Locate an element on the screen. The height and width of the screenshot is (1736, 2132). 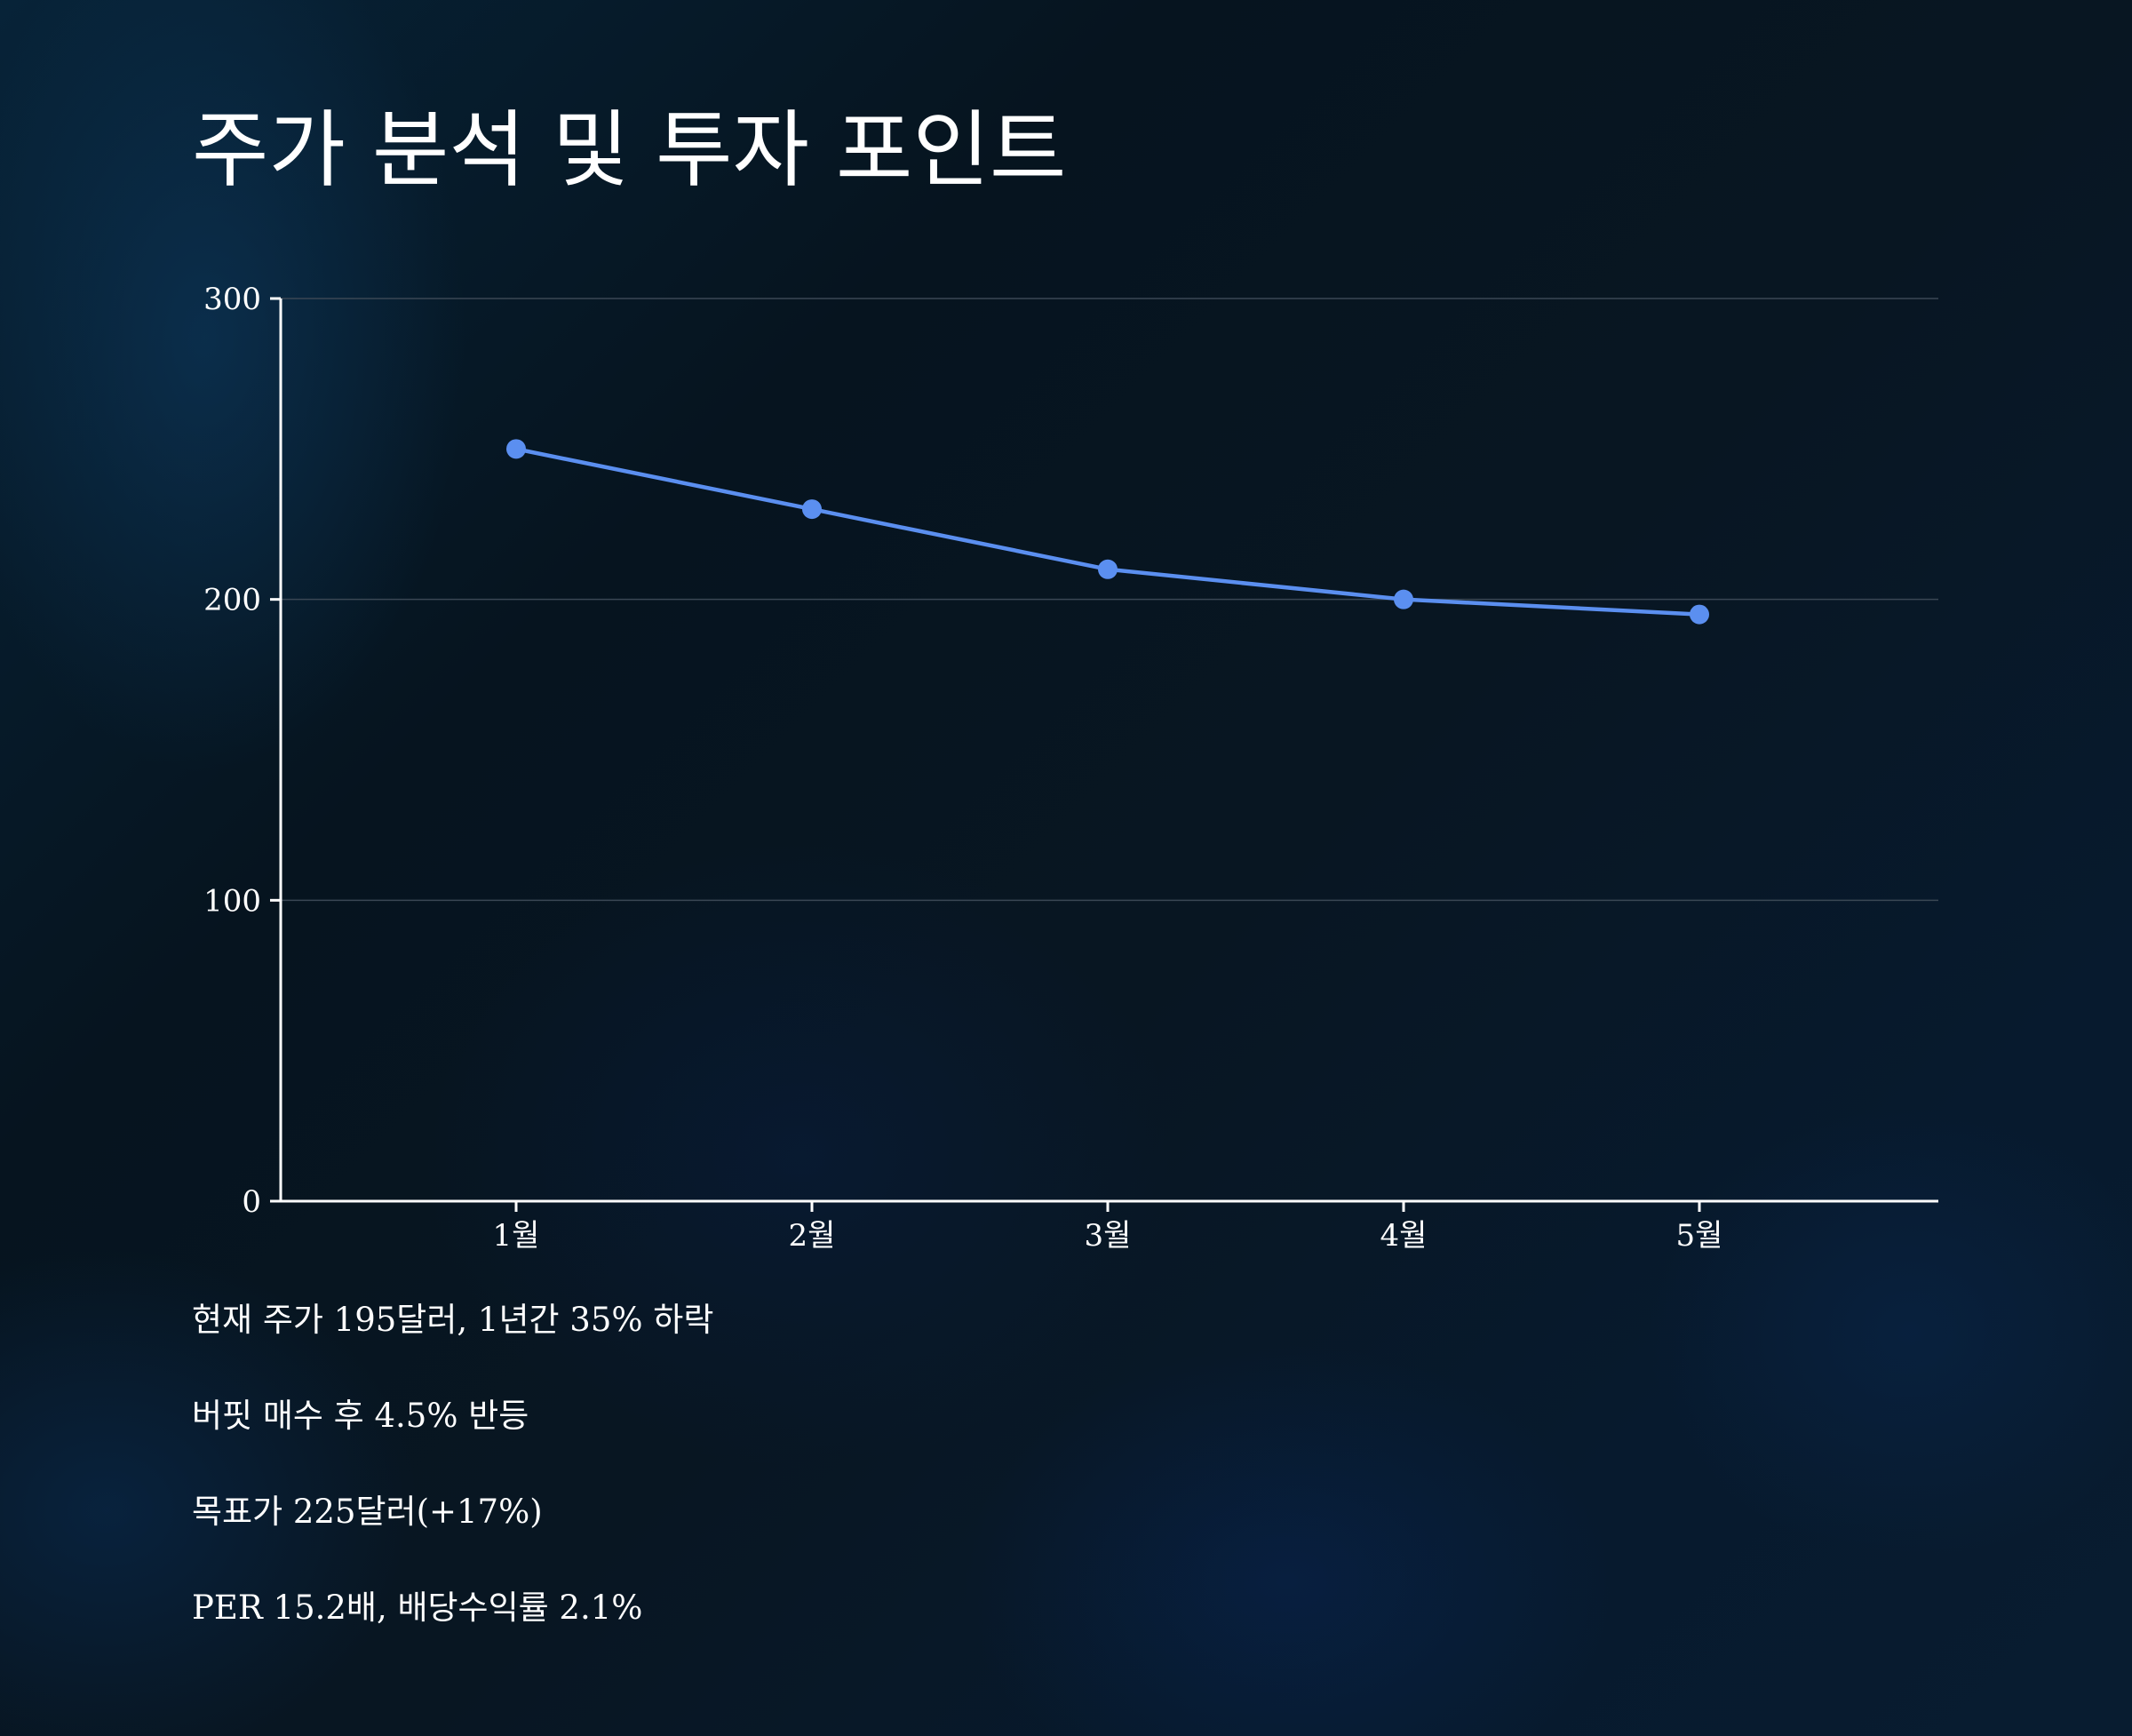
x-tick-label: 4월 is located at coordinates (1404, 1236).